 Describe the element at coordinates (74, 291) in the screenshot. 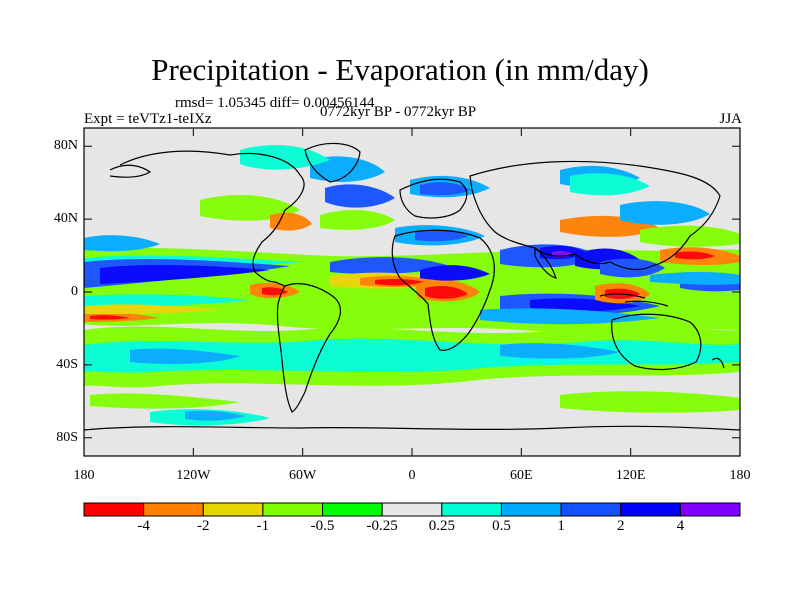

I see `lat-label: 0` at that location.